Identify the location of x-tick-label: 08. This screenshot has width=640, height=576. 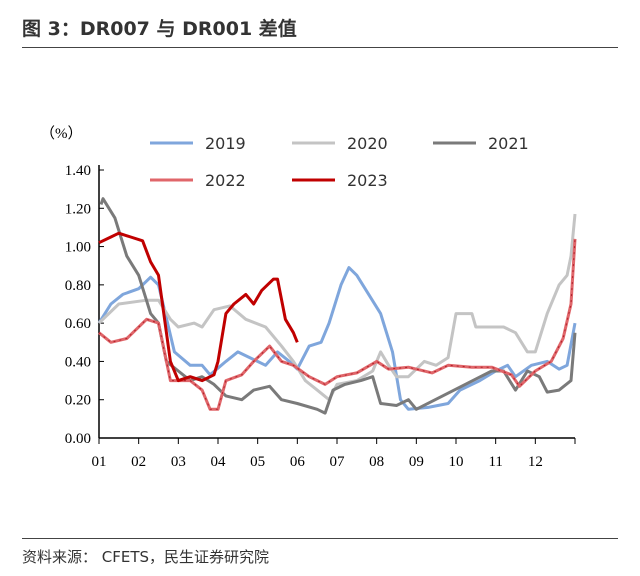
(376, 462).